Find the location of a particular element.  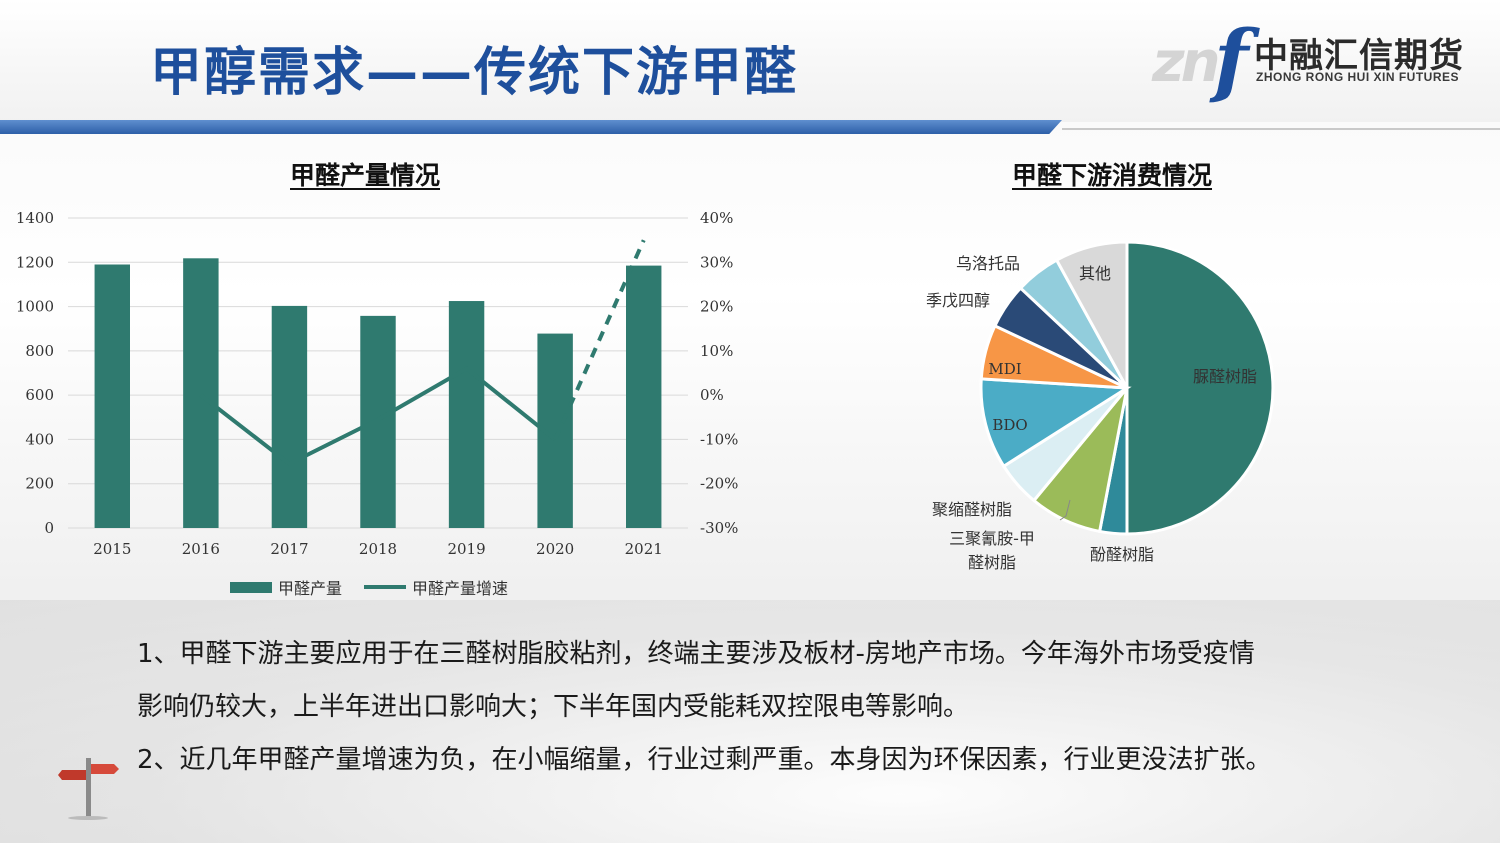

y-right-tick-label: 40% is located at coordinates (716, 218).